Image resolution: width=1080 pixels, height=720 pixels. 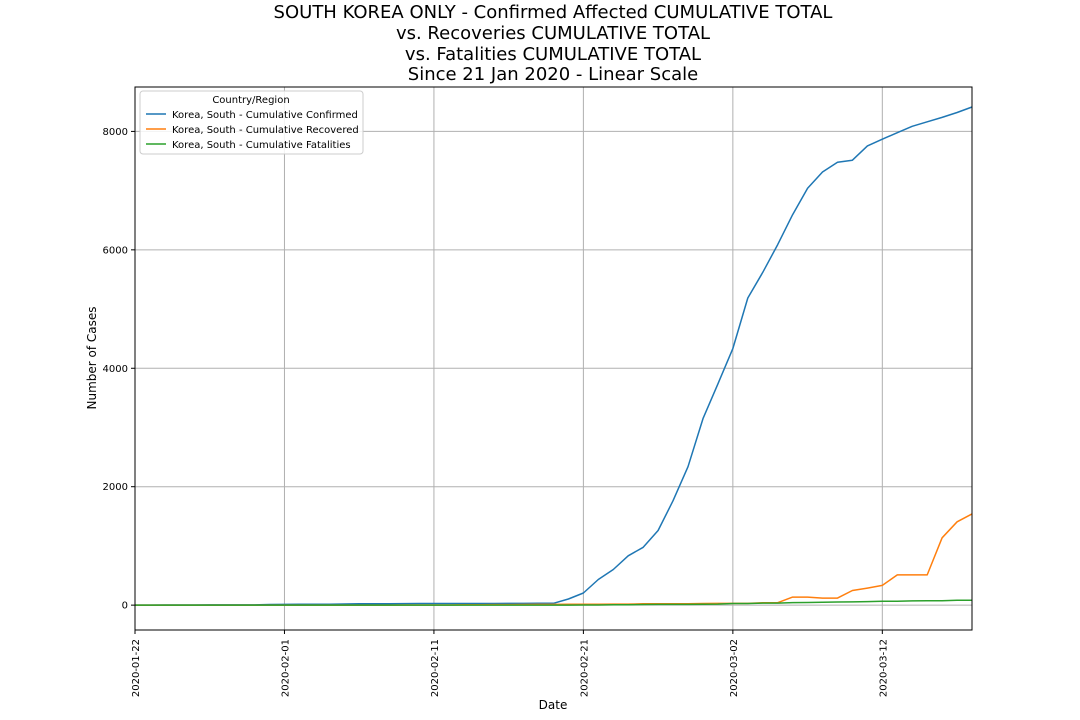 What do you see at coordinates (115, 369) in the screenshot?
I see `y-tick-label: 4000` at bounding box center [115, 369].